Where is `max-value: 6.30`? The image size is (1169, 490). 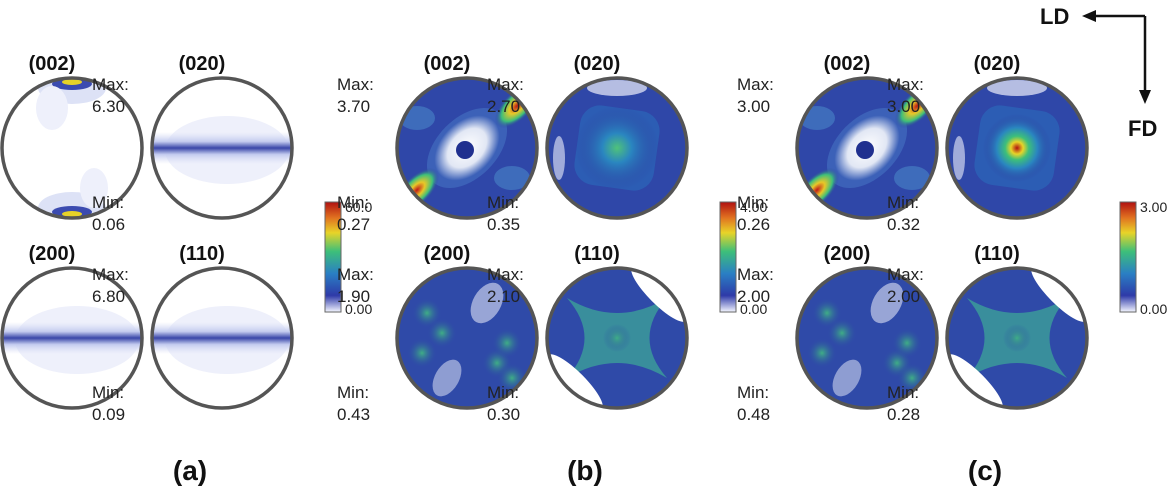
max-value: 6.30 is located at coordinates (108, 106).